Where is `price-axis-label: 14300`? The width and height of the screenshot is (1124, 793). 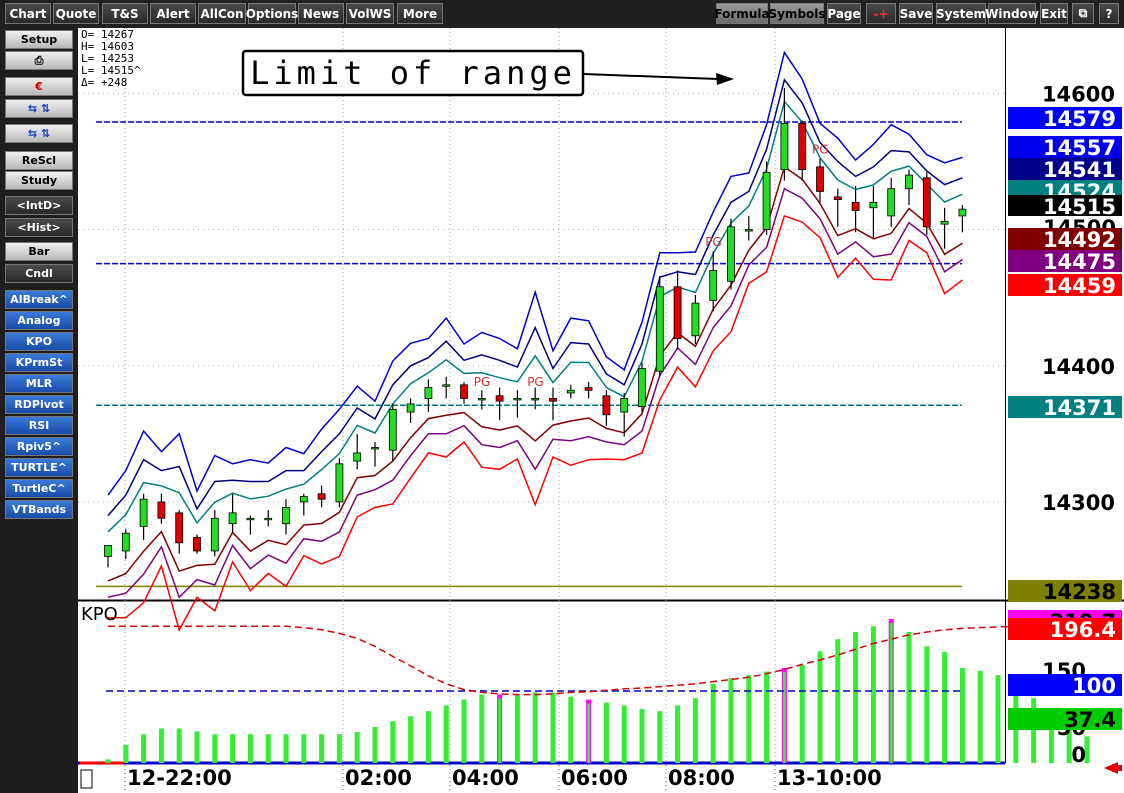 price-axis-label: 14300 is located at coordinates (1078, 503).